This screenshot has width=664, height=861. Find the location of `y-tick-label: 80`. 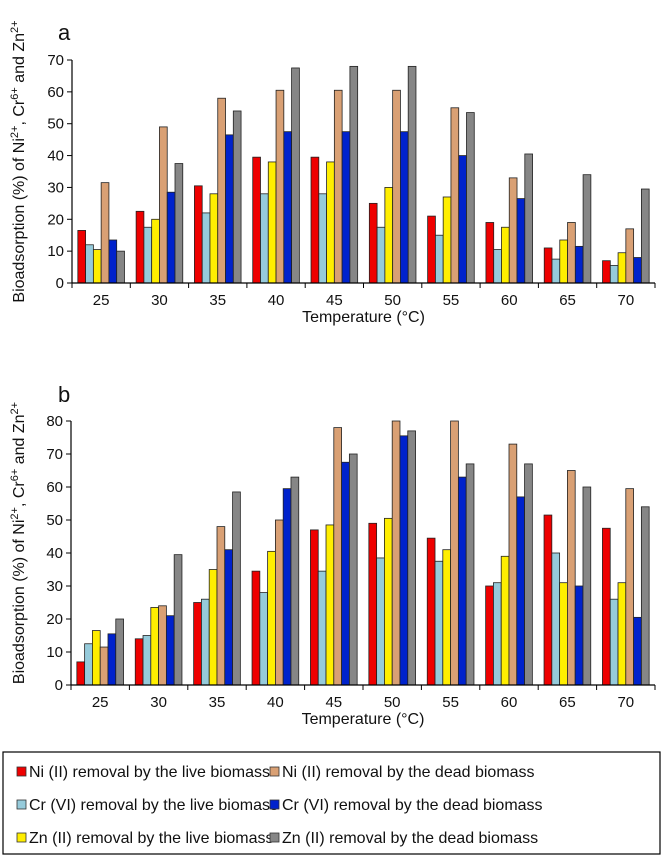

y-tick-label: 80 is located at coordinates (54, 421).